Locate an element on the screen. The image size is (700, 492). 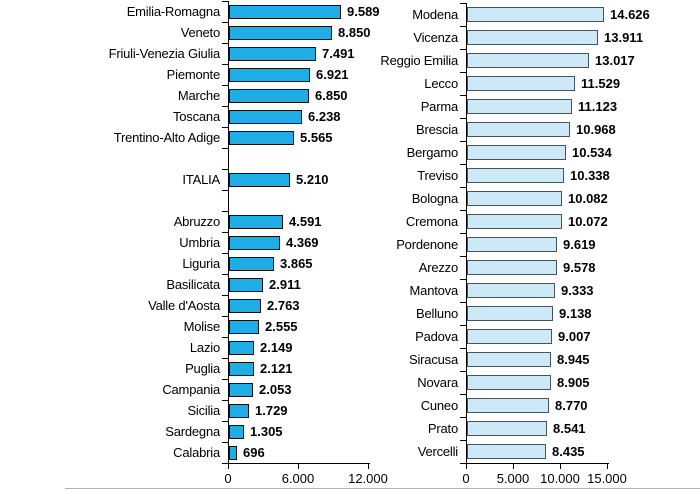
value-label: 2.121 is located at coordinates (276, 368).